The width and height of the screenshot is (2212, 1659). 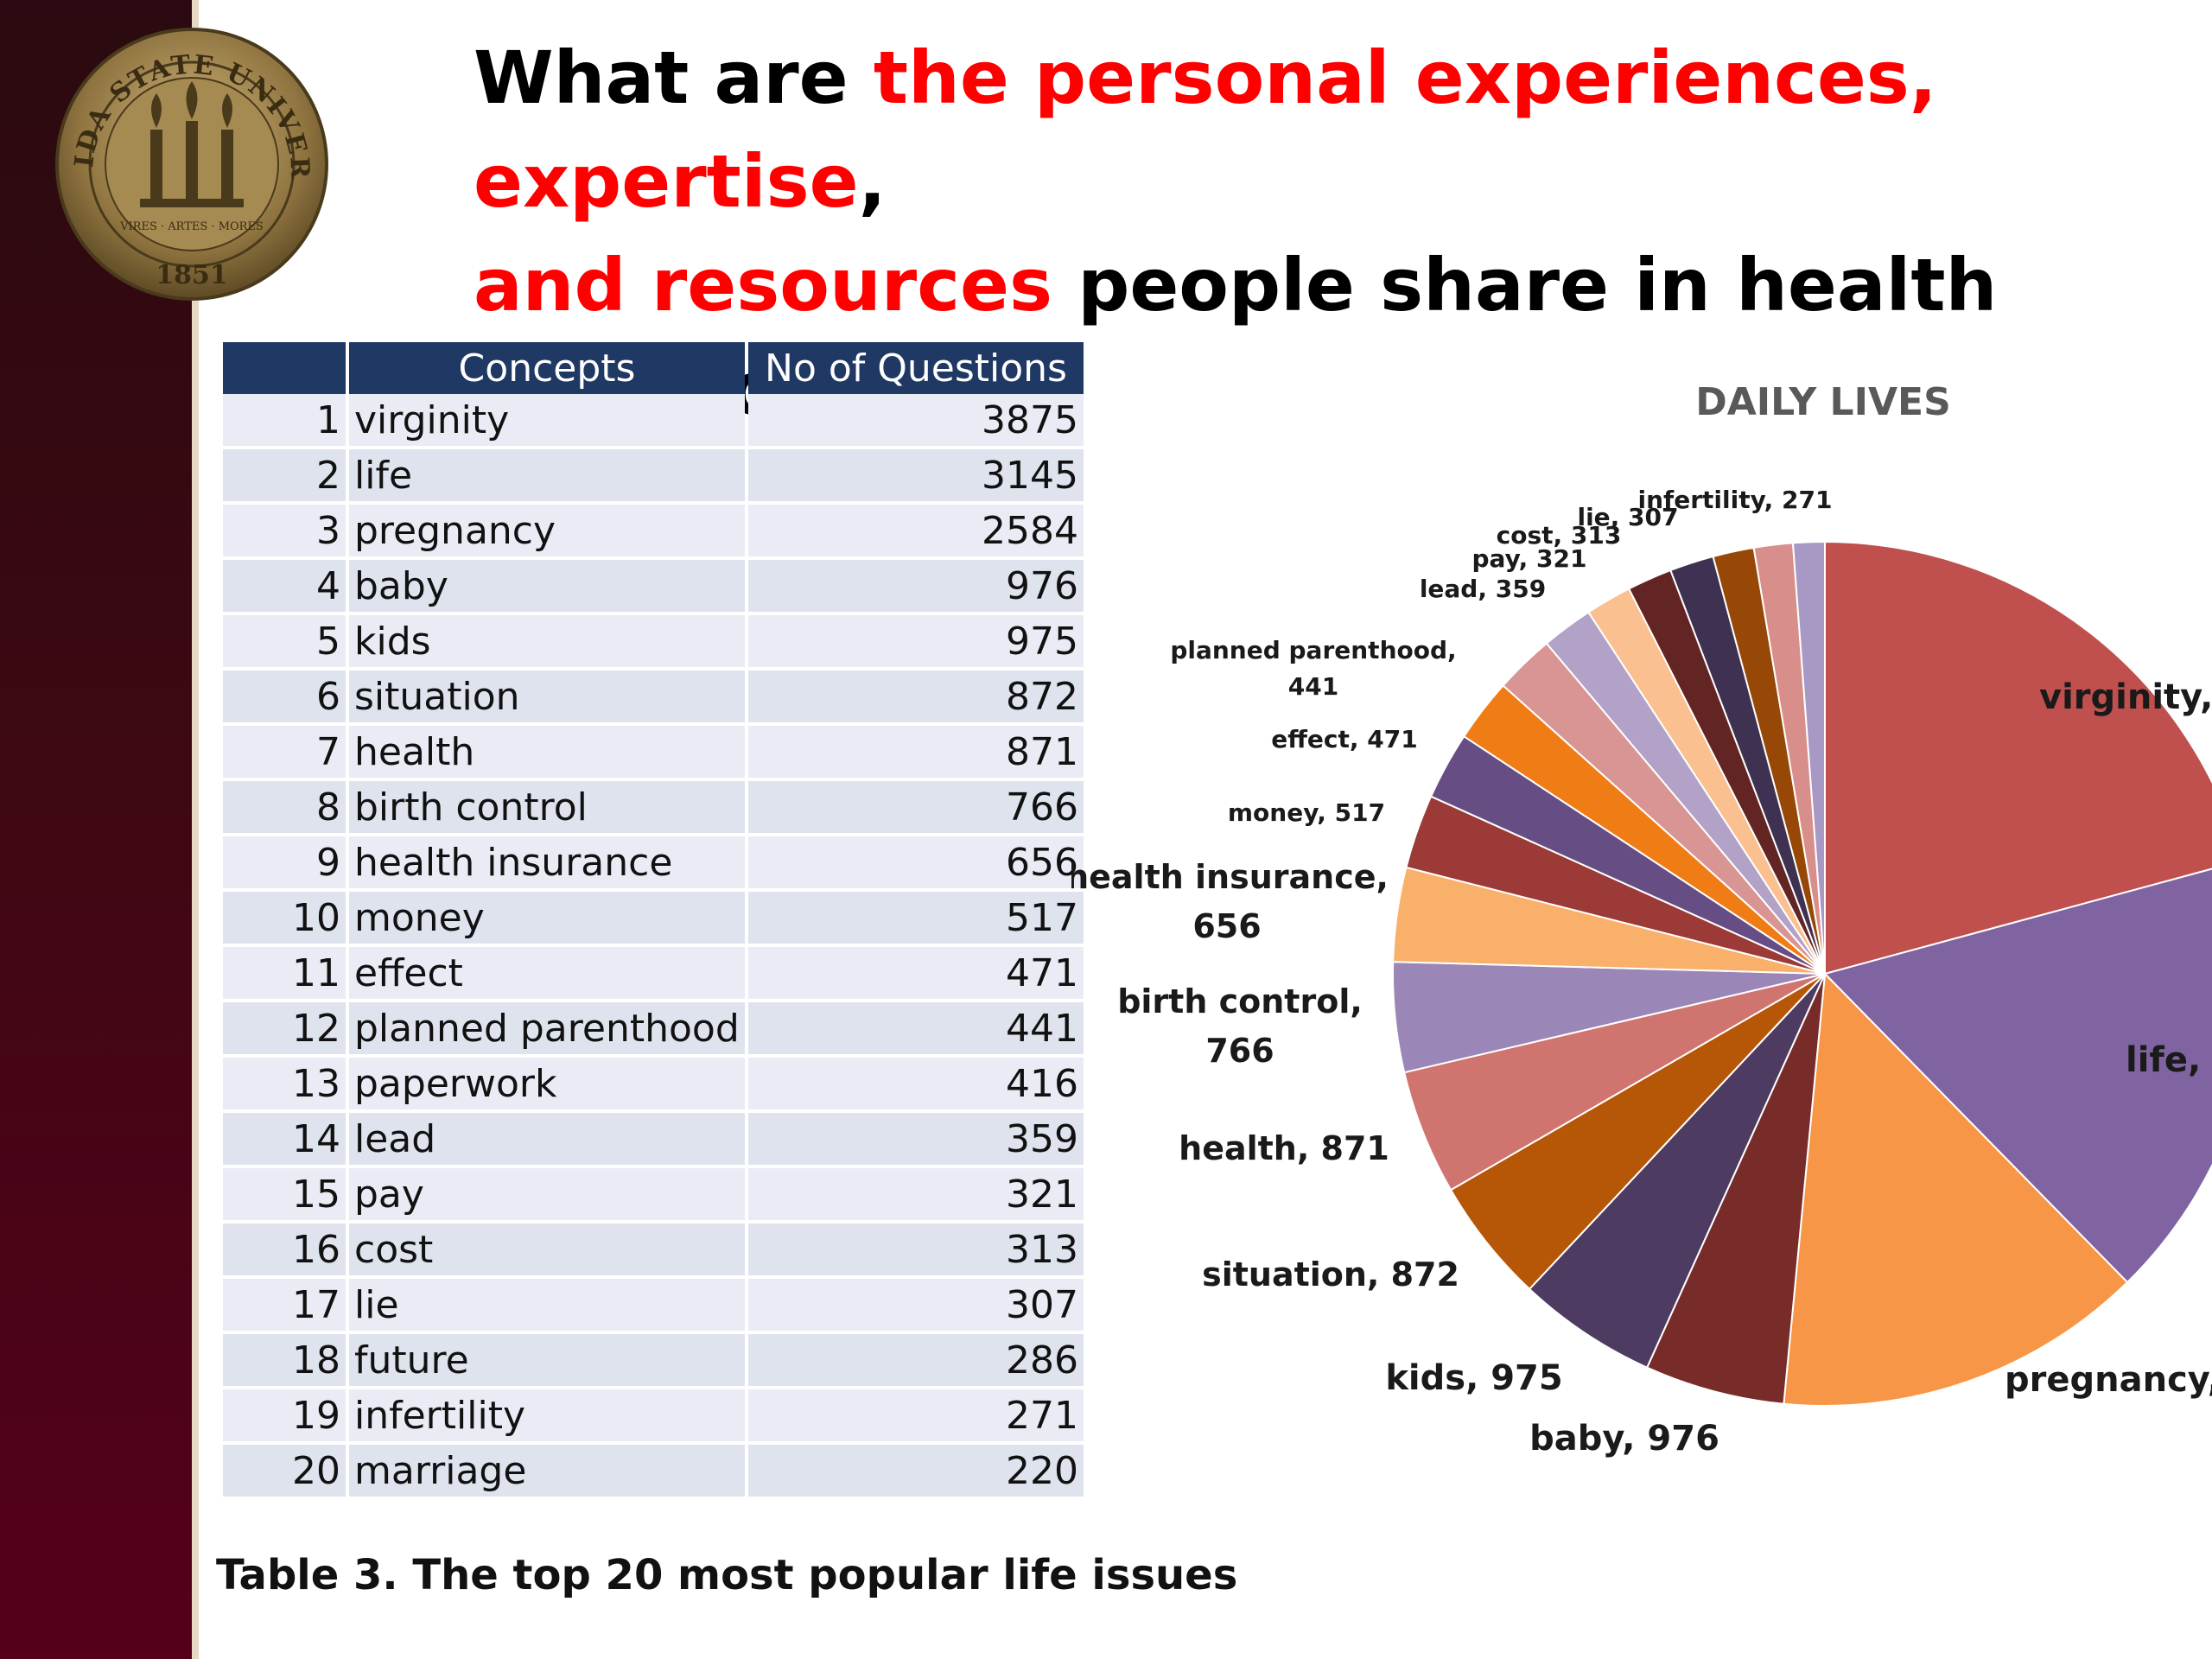 What do you see at coordinates (916, 421) in the screenshot?
I see `row-count: 3875` at bounding box center [916, 421].